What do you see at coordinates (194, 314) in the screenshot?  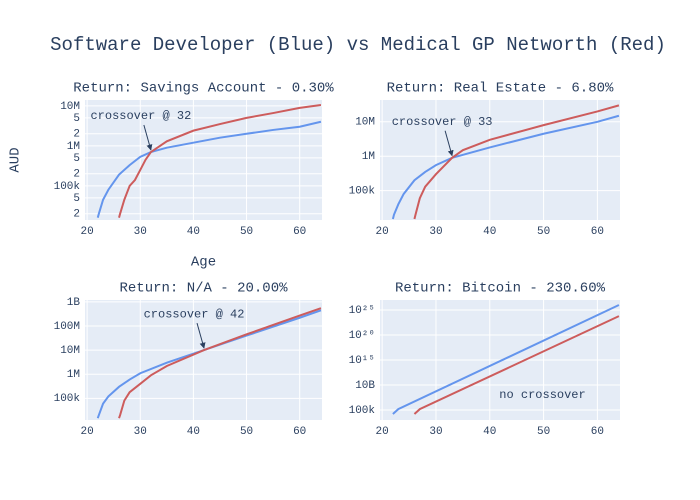 I see `annotation: crossover @ 42` at bounding box center [194, 314].